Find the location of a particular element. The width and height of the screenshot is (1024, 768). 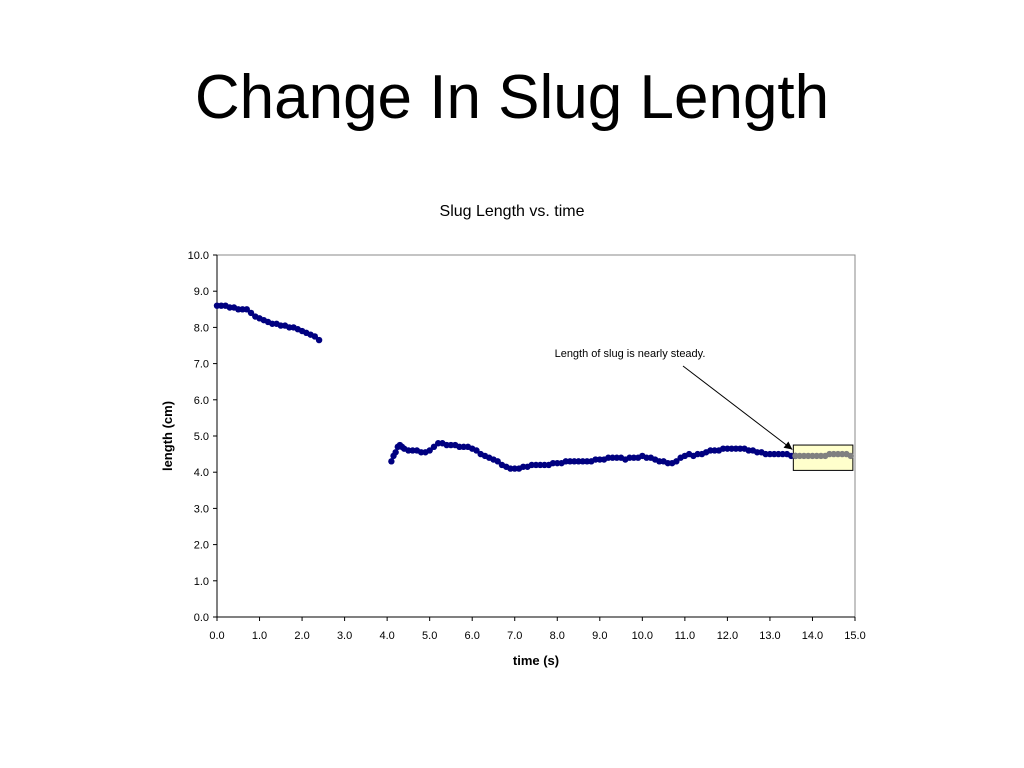

x-tick-label: 1.0 is located at coordinates (259, 636).